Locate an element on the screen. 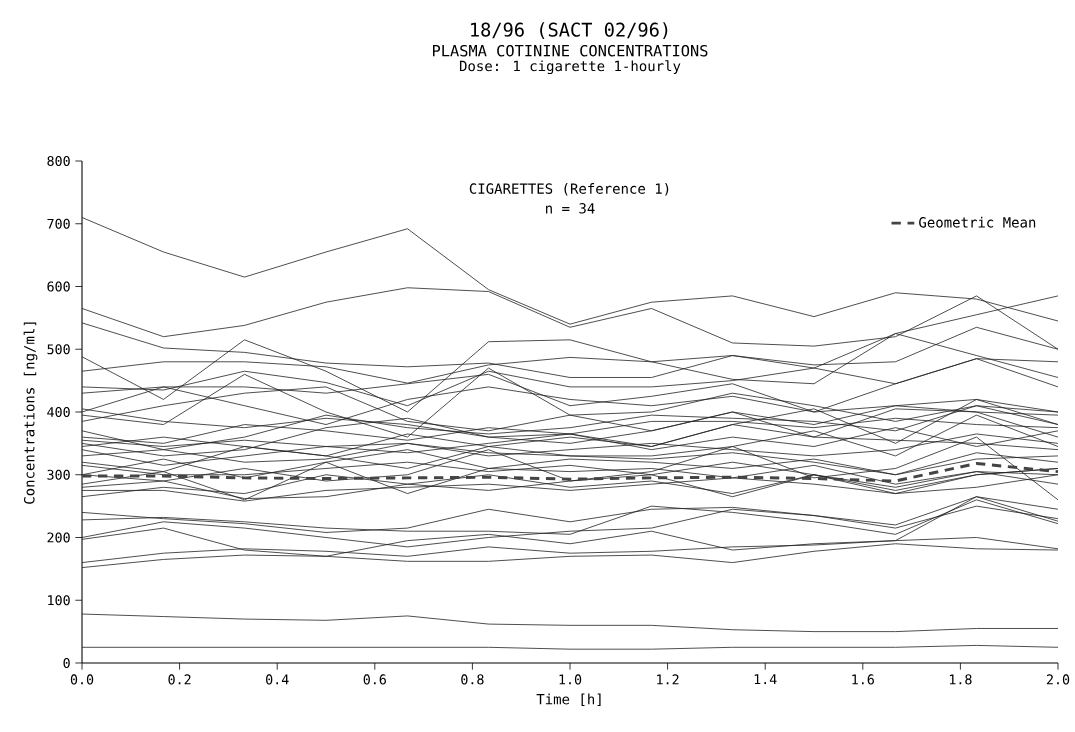 This screenshot has height=732, width=1075. x-tick-label: 2.0 is located at coordinates (1058, 679).